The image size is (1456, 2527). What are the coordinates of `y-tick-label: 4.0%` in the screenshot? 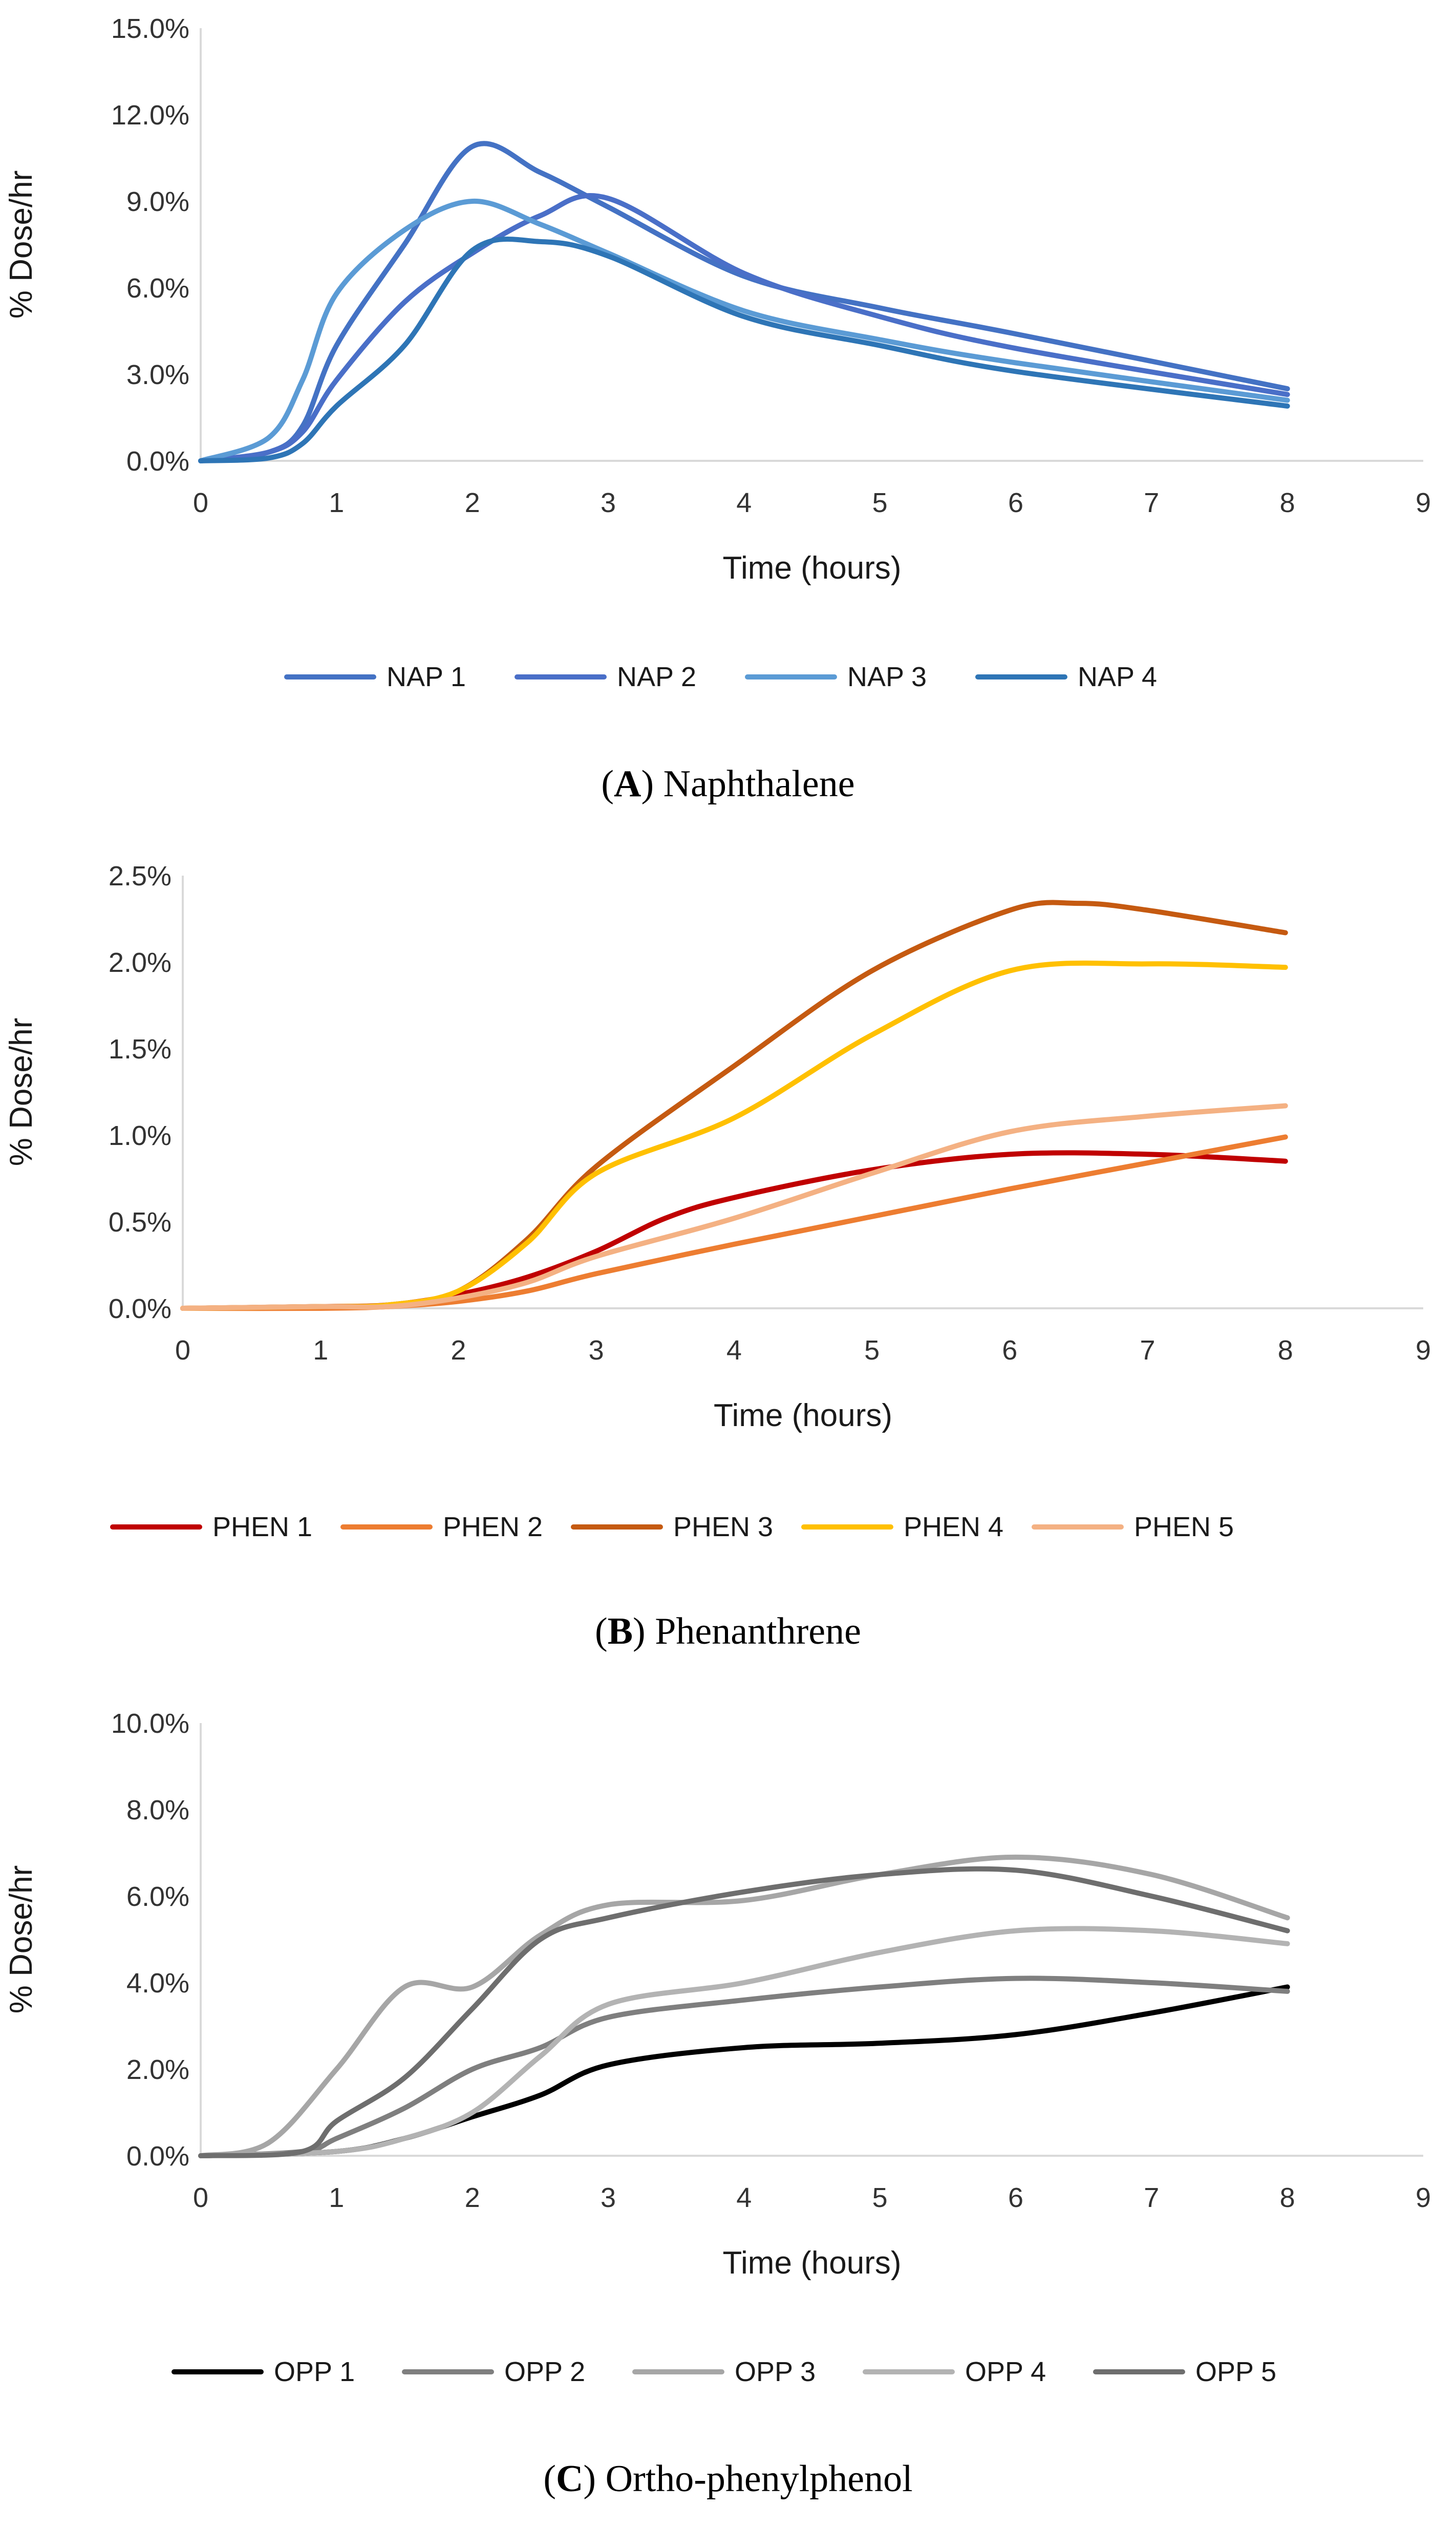 It's located at (158, 1983).